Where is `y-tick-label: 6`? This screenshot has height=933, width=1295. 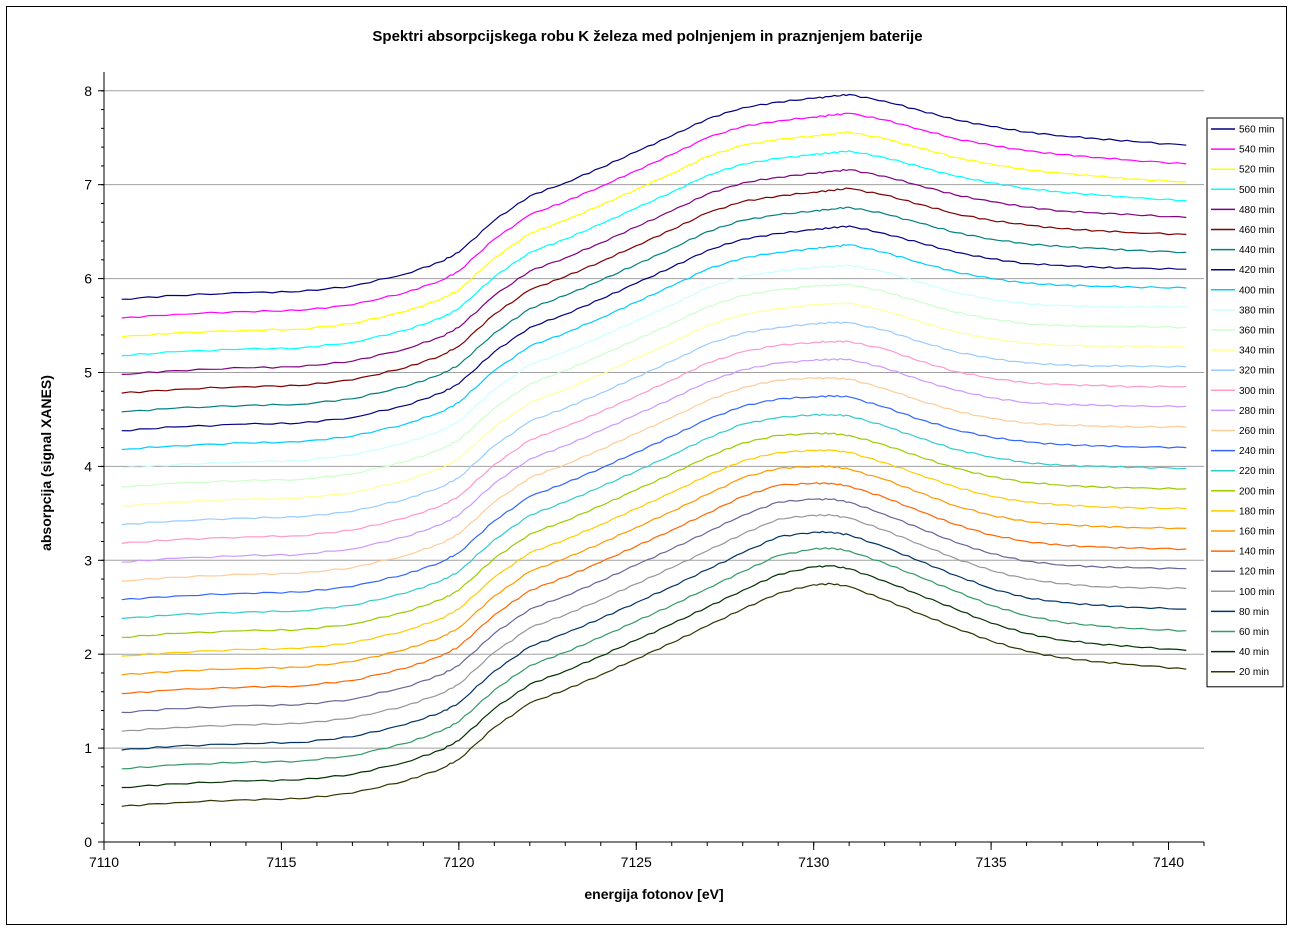 y-tick-label: 6 is located at coordinates (88, 279).